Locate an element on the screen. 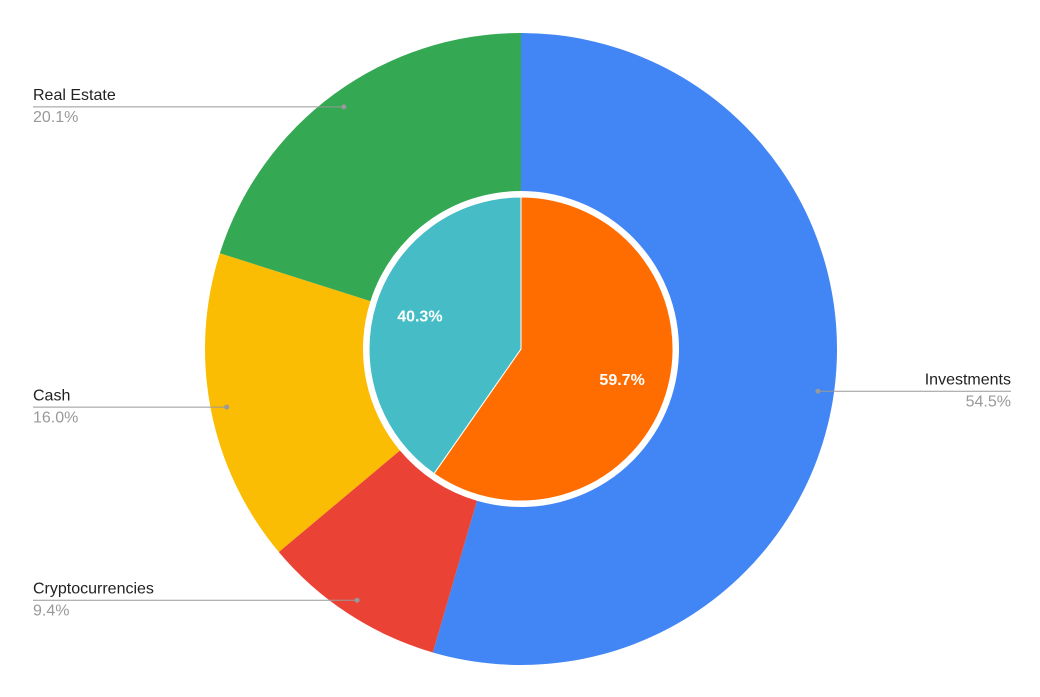 Image resolution: width=1040 pixels, height=697 pixels. slice-label: Cash is located at coordinates (51, 395).